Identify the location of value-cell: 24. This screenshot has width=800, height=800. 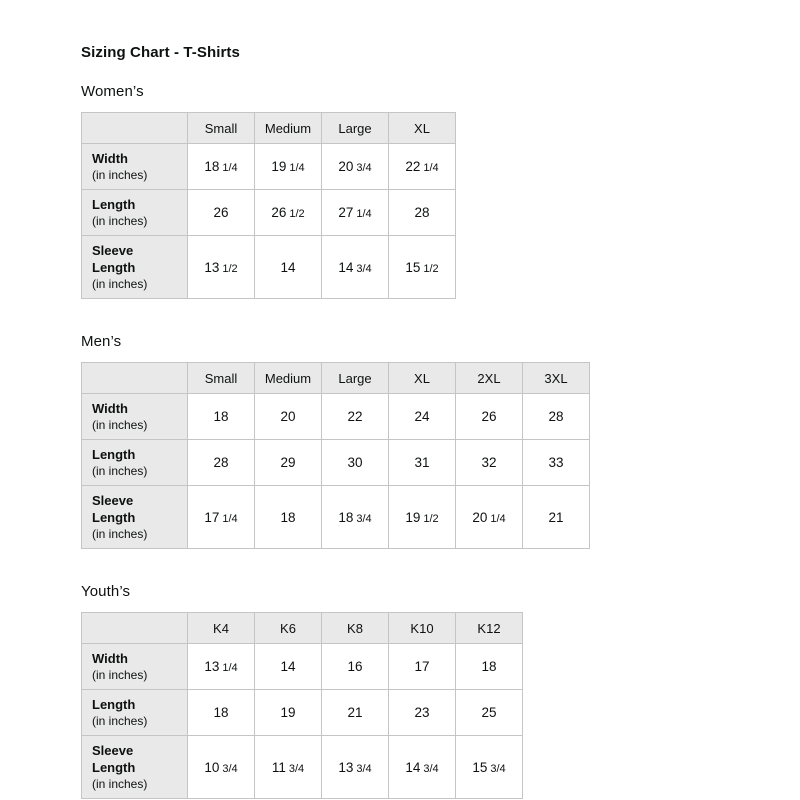
(422, 416).